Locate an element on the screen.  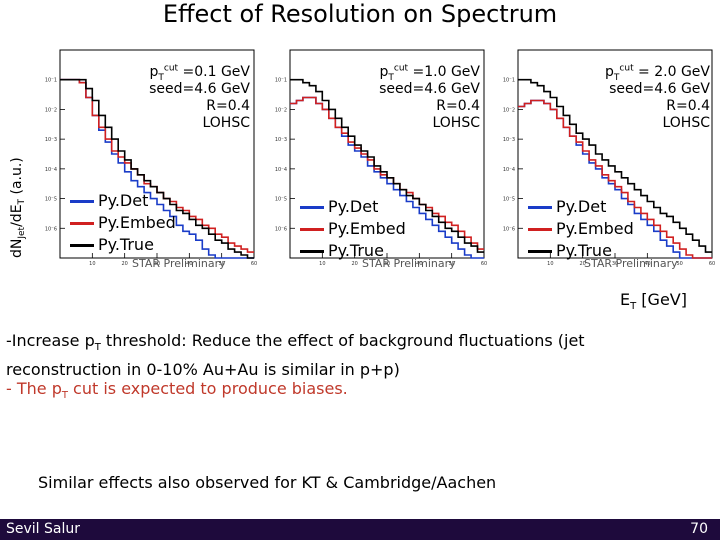
panel-2-pt-label: p is located at coordinates (384, 72).